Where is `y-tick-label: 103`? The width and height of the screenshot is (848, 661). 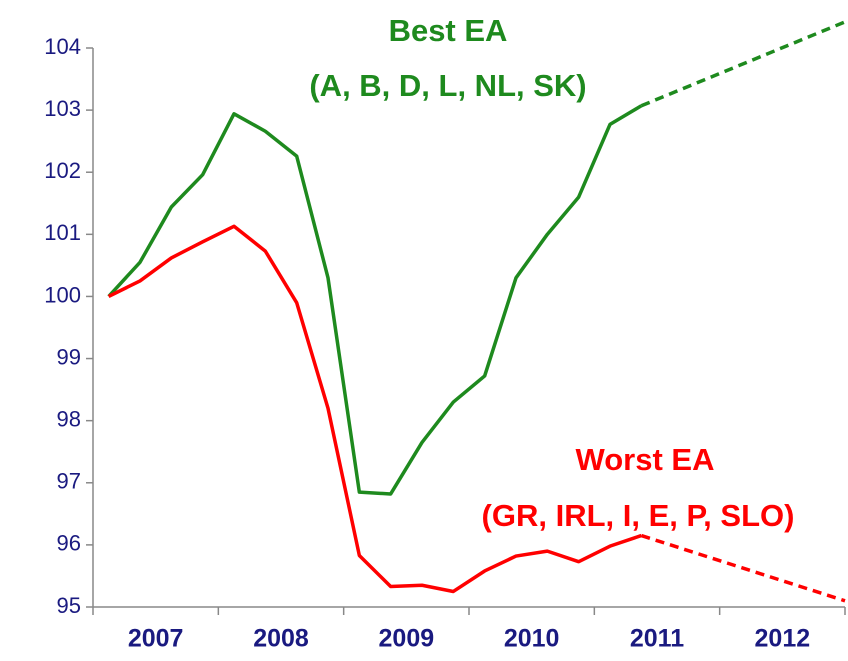
y-tick-label: 103 is located at coordinates (62, 108).